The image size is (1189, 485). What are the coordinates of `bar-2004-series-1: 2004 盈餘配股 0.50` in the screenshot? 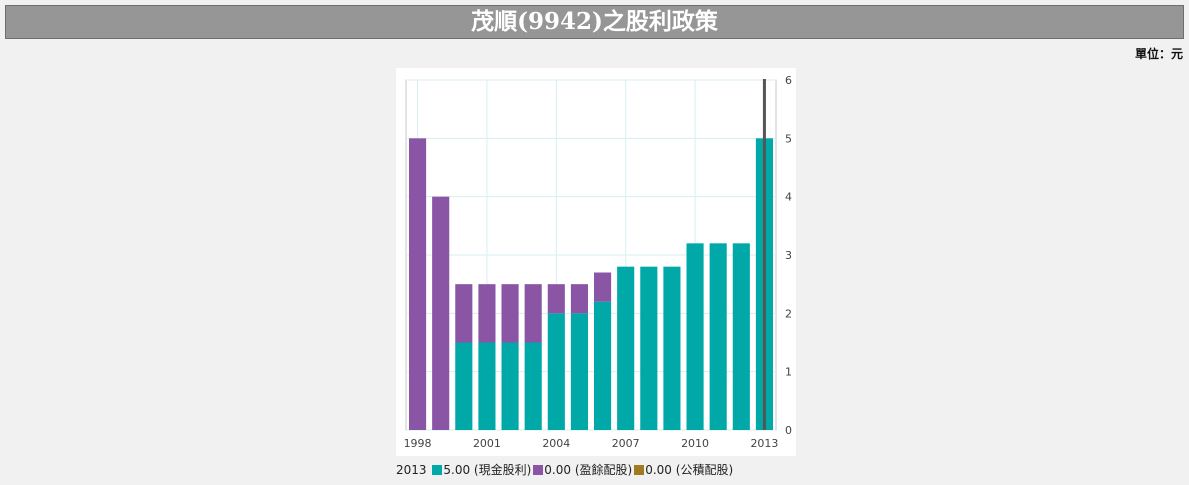 It's located at (556, 299).